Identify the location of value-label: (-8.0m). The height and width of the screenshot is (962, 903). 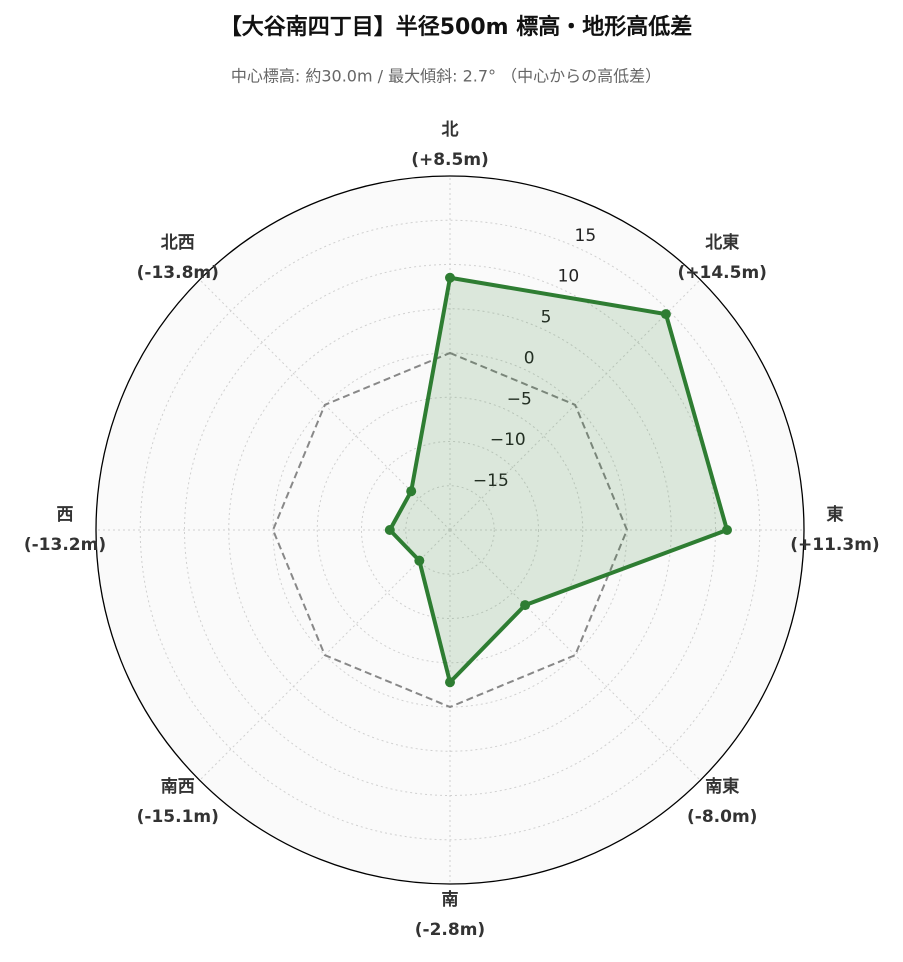
(722, 817).